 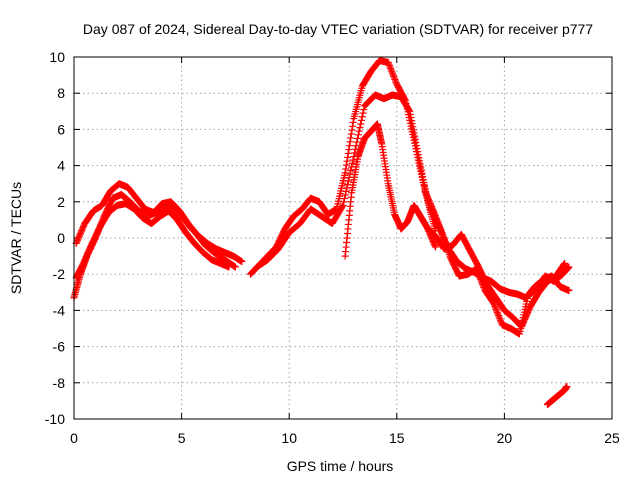 What do you see at coordinates (55, 419) in the screenshot?
I see `y-tick-label: -10` at bounding box center [55, 419].